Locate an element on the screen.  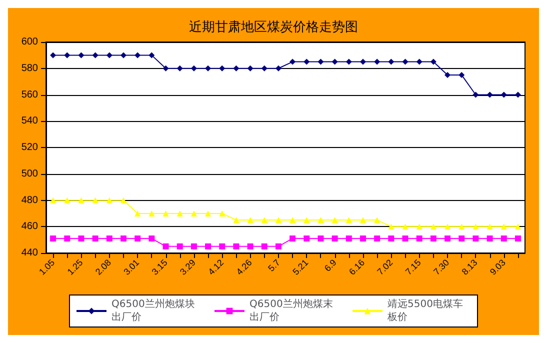
y-tick-label: 480 is located at coordinates (29, 200).